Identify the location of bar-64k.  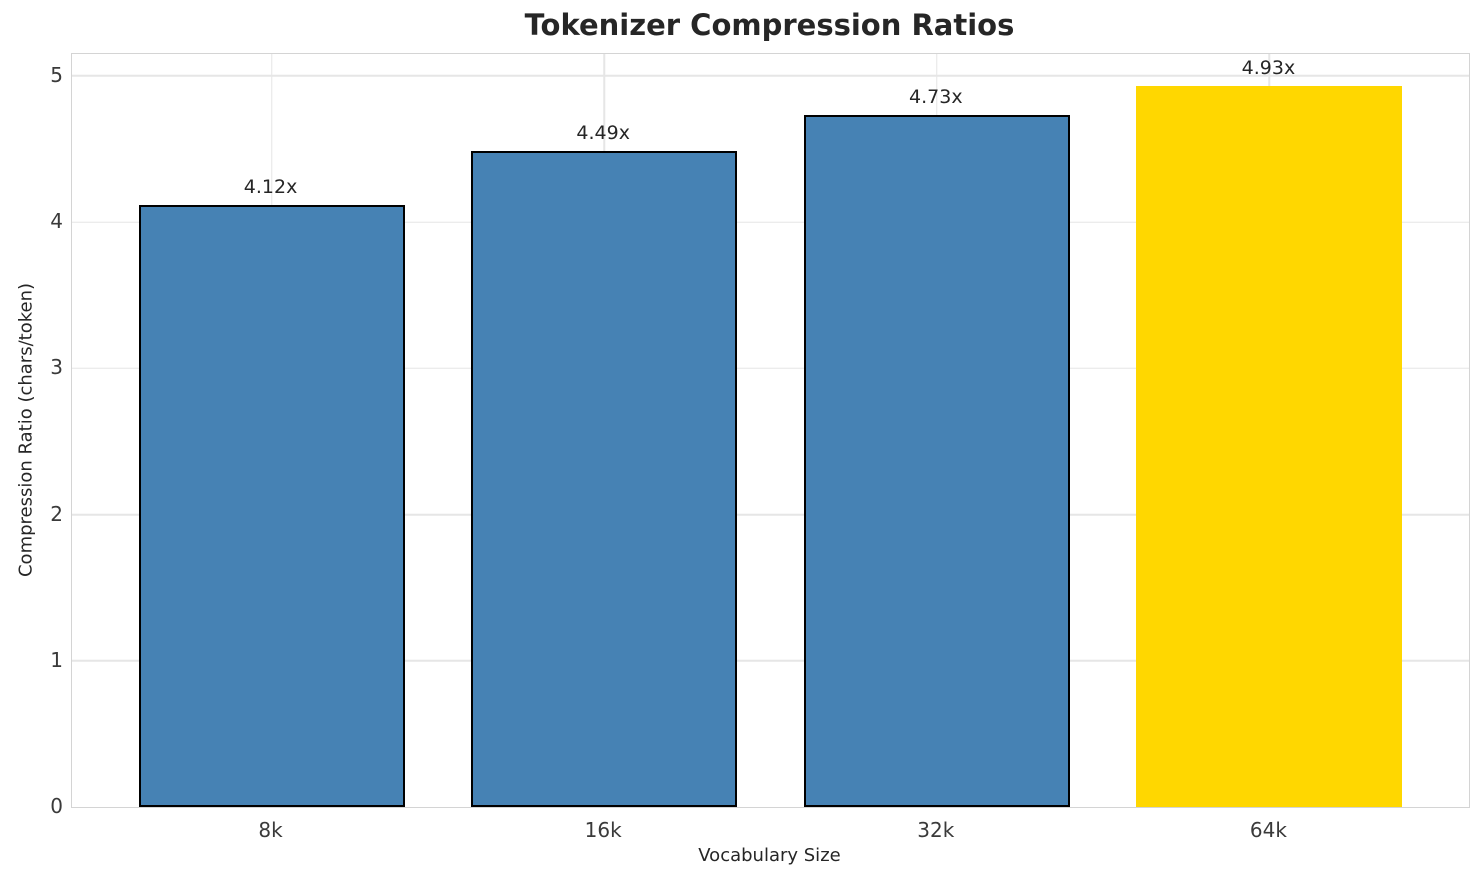
(1269, 446).